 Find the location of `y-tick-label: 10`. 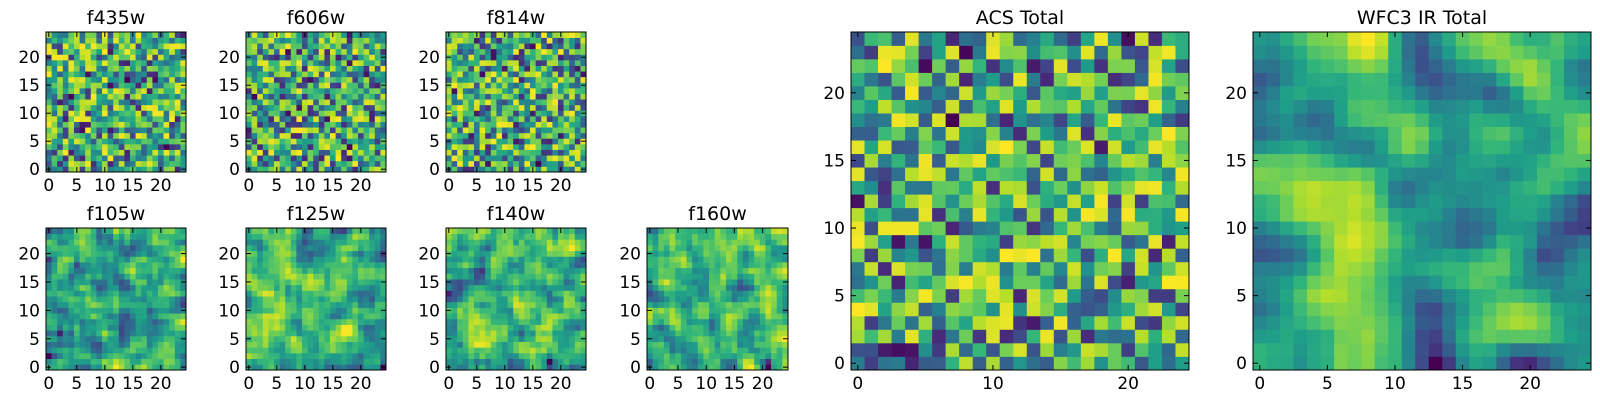

y-tick-label: 10 is located at coordinates (630, 311).